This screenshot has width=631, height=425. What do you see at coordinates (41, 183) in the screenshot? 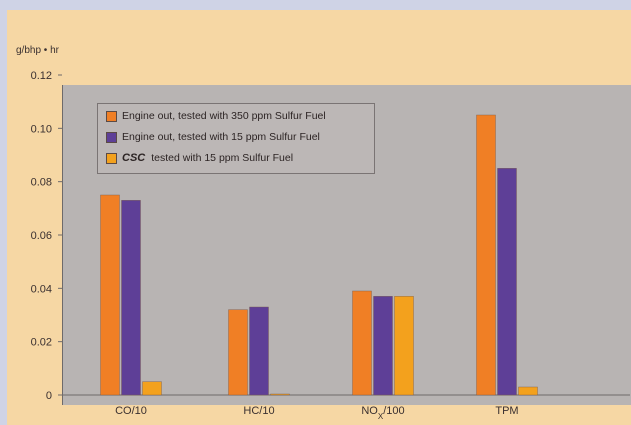
I see `y-tick-label: 0.08` at bounding box center [41, 183].